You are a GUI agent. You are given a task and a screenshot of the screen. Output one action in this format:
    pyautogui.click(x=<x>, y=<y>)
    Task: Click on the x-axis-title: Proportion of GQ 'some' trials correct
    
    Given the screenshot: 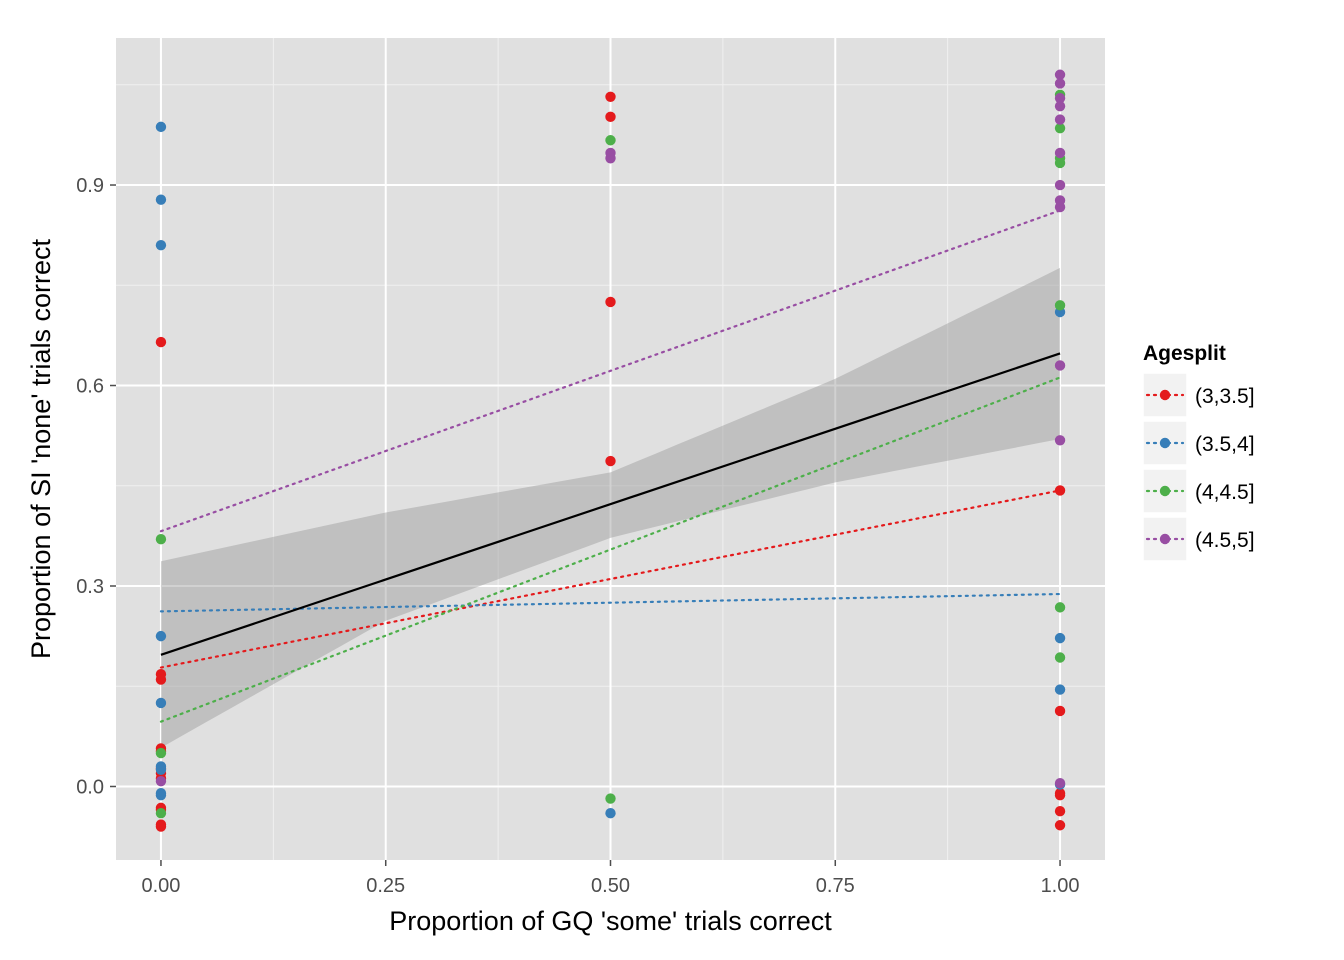 What is the action you would take?
    pyautogui.click(x=610, y=921)
    